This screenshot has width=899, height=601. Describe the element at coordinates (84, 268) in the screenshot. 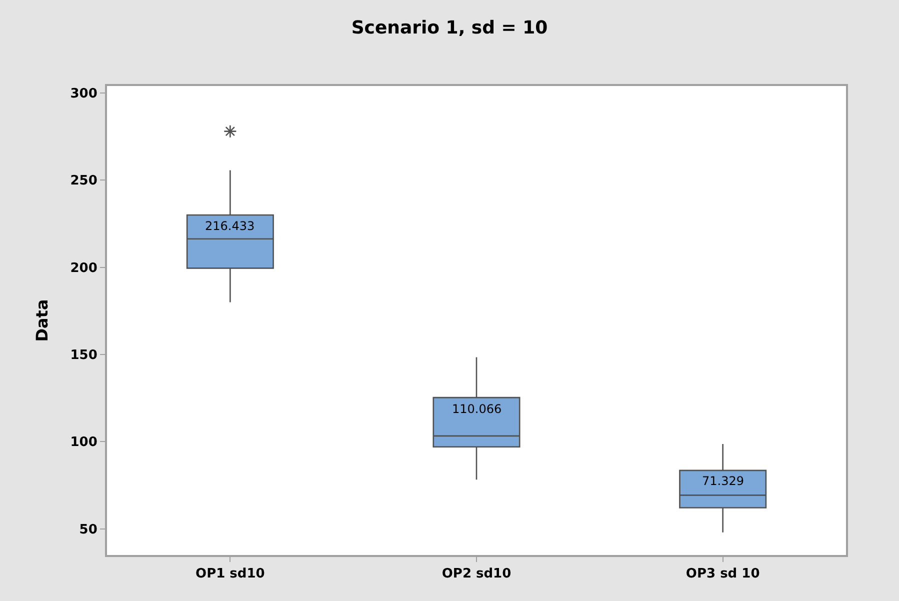

I see `y-tick-label: 200` at that location.